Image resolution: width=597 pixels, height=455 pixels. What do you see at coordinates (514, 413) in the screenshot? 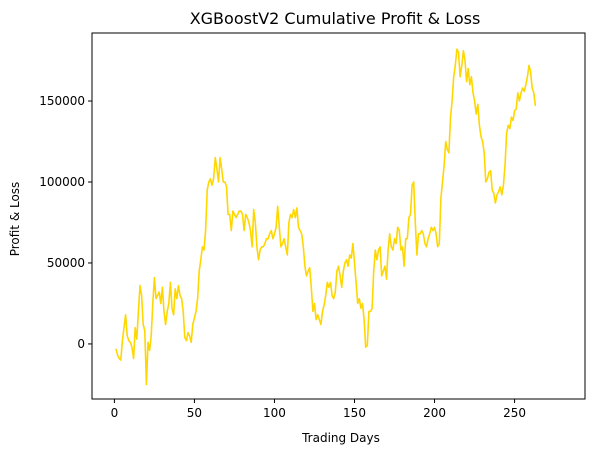
I see `x-tick-label: 250` at bounding box center [514, 413].